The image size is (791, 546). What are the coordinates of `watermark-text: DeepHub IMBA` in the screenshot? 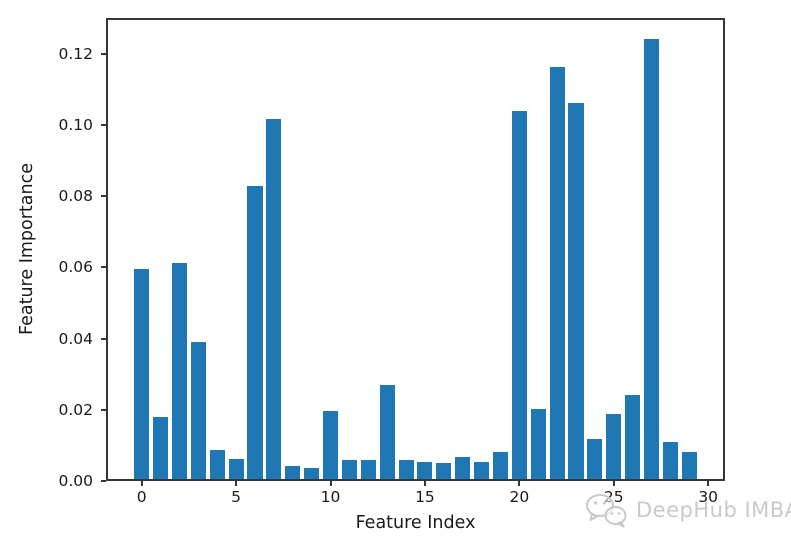 It's located at (713, 510).